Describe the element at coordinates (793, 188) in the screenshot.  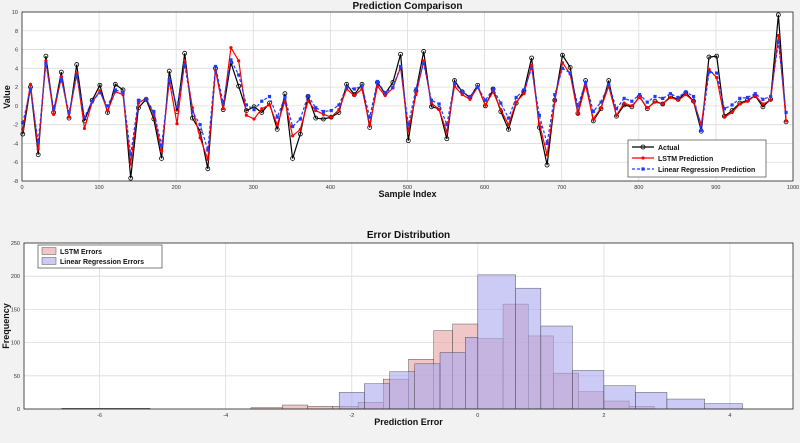
I see `plot1-x-tick-label: 1000` at that location.